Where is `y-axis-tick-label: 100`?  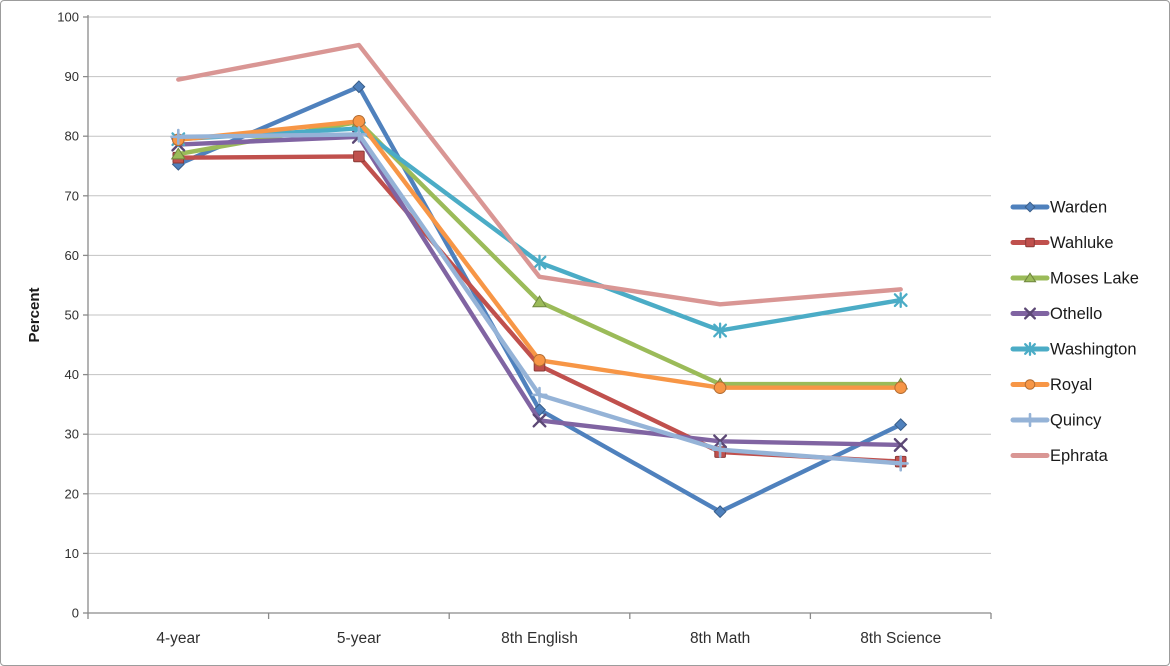
y-axis-tick-label: 100 is located at coordinates (68, 17).